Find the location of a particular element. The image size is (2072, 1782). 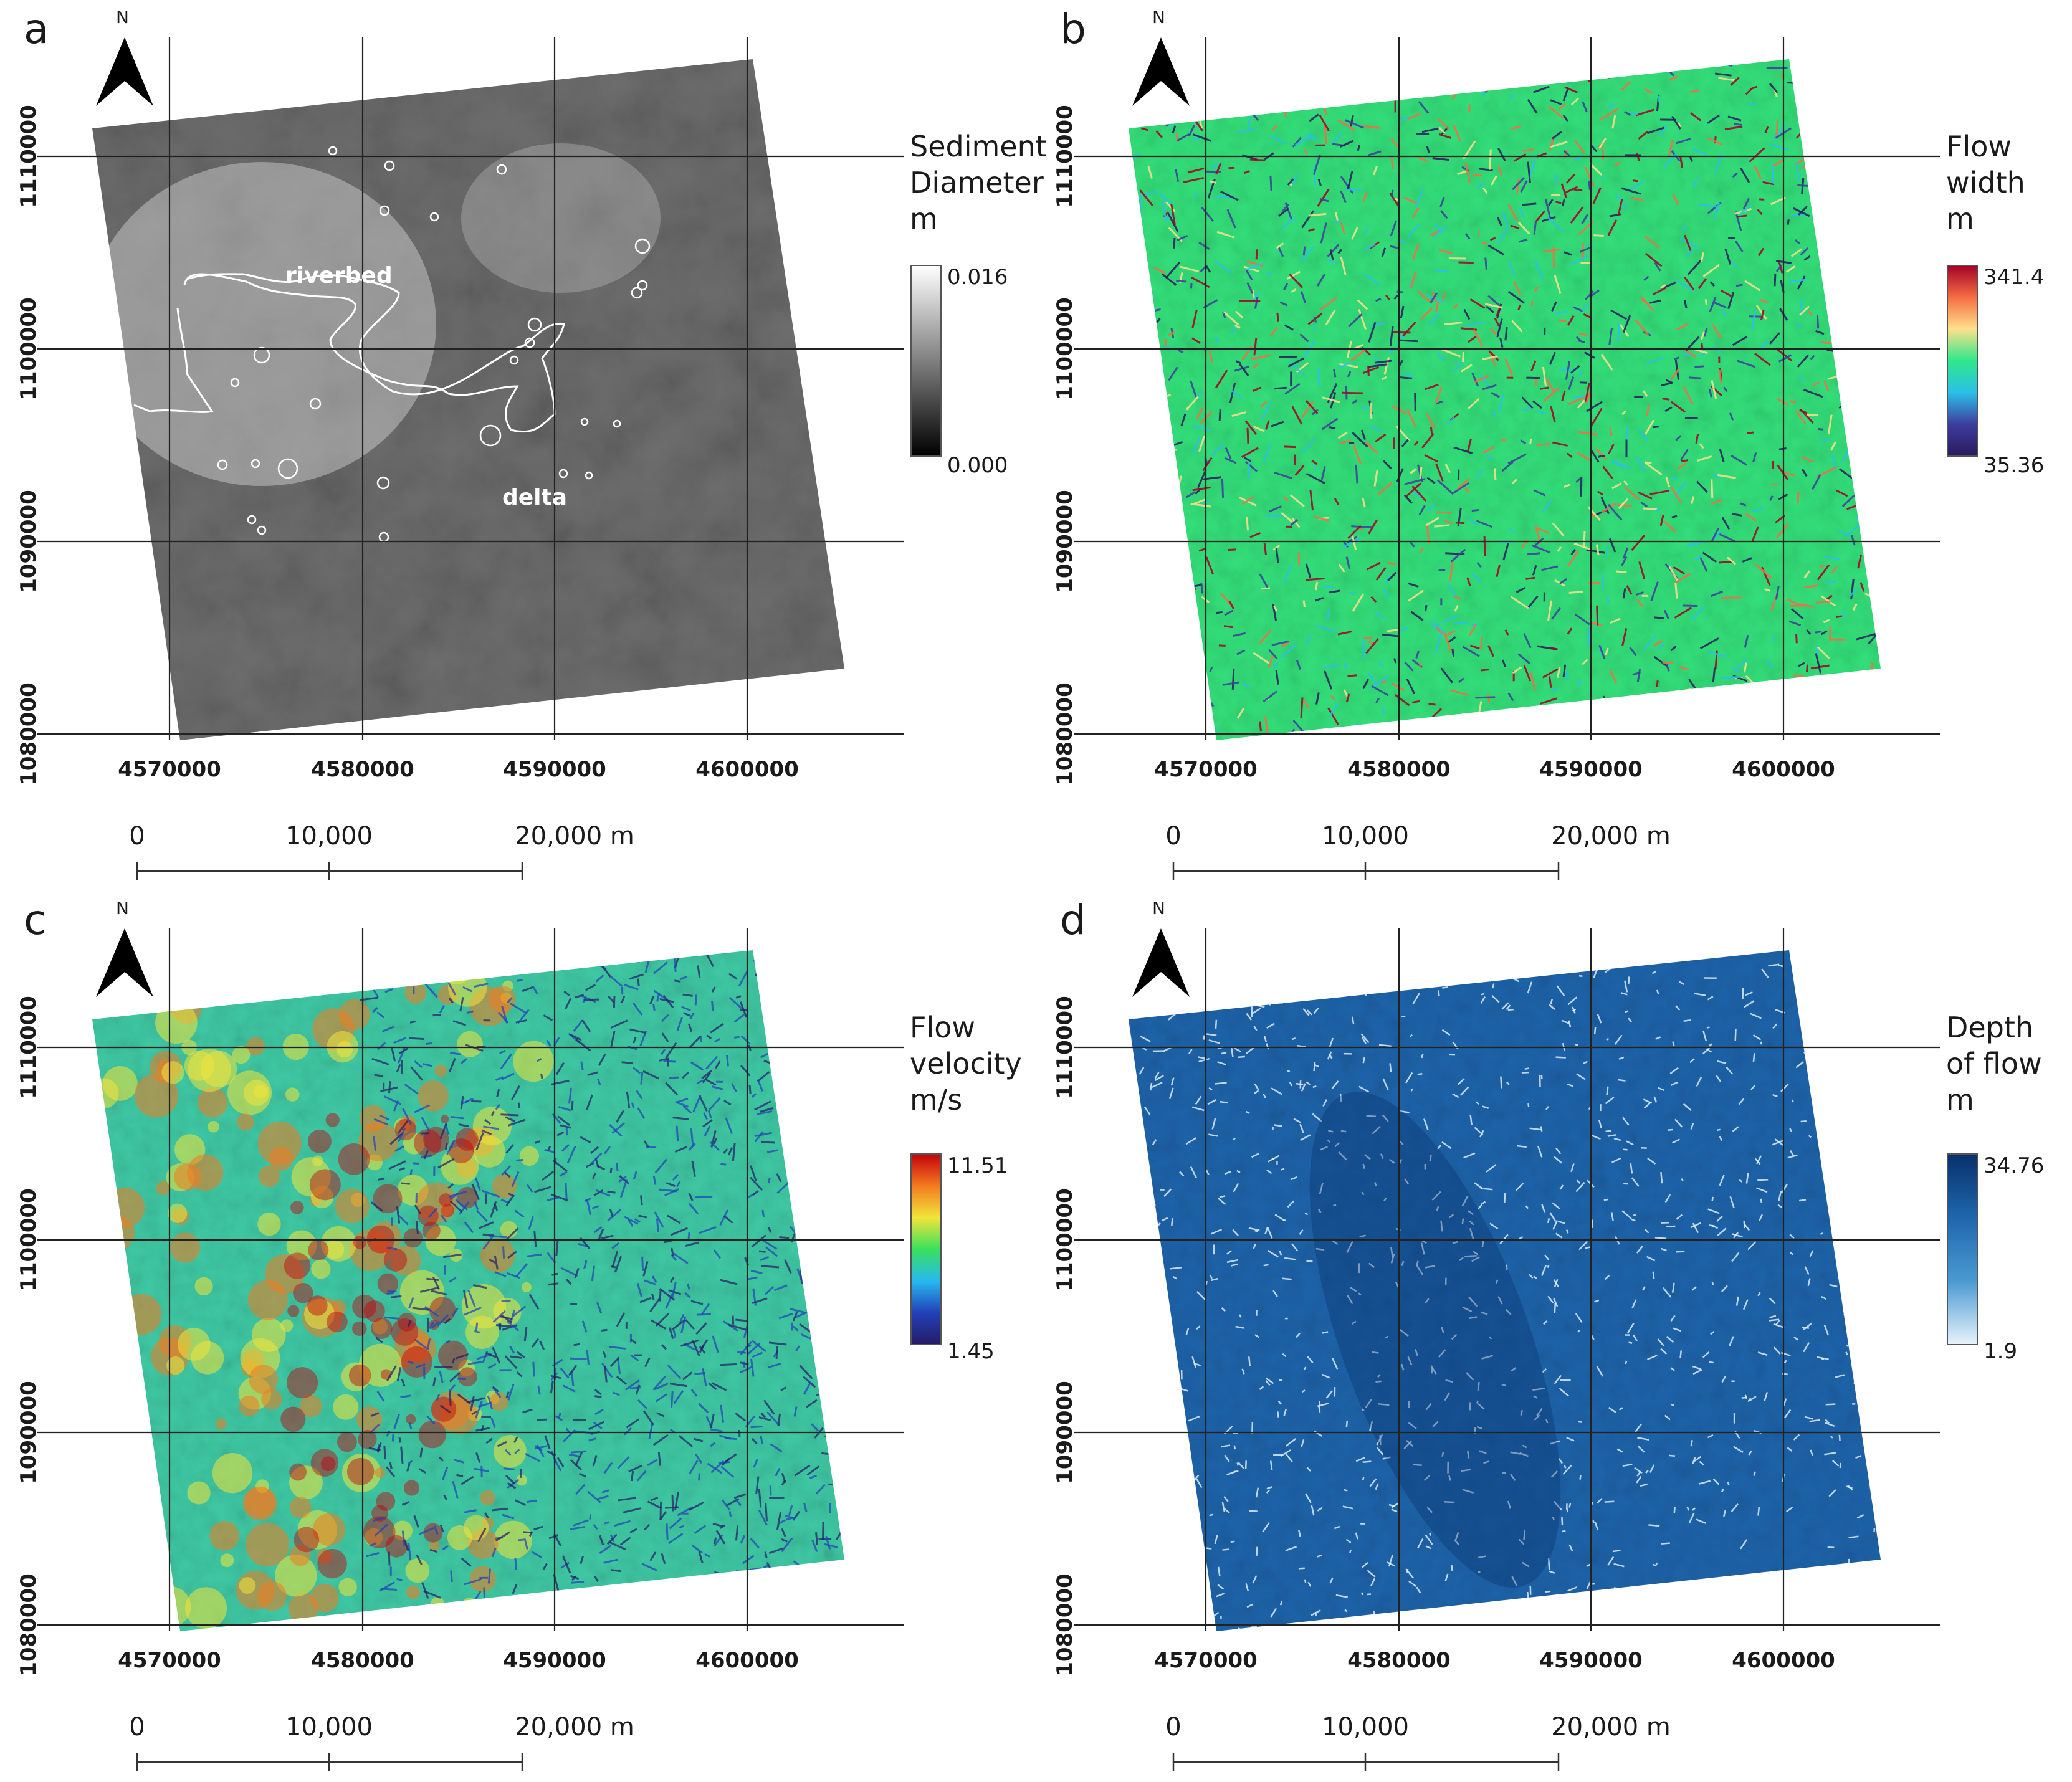

panel-letter: d is located at coordinates (1073, 920).